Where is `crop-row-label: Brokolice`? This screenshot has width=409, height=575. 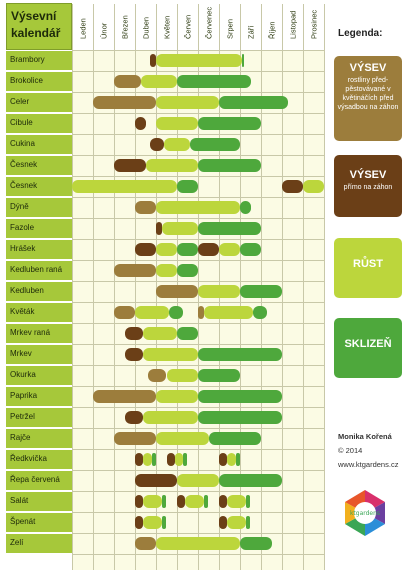 crop-row-label: Brokolice is located at coordinates (39, 82).